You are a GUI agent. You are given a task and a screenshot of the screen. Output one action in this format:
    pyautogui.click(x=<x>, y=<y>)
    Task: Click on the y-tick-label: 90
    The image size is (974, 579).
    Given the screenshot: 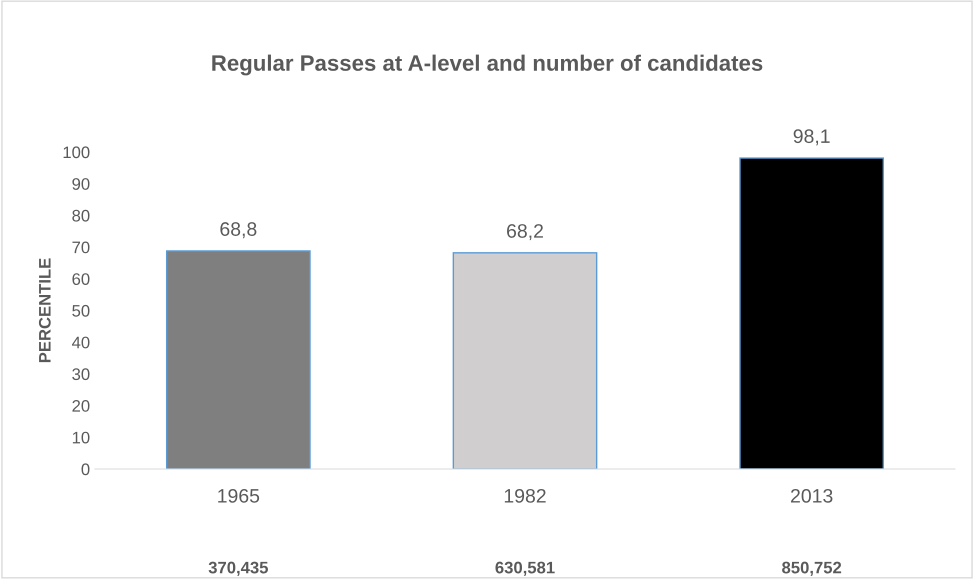 What is the action you would take?
    pyautogui.click(x=81, y=184)
    